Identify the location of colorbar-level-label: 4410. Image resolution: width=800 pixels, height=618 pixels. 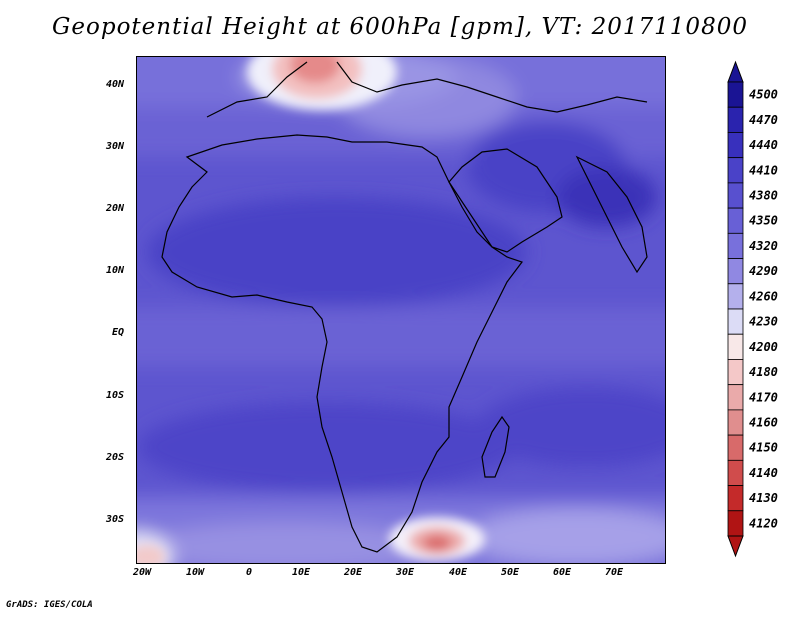
(763, 170).